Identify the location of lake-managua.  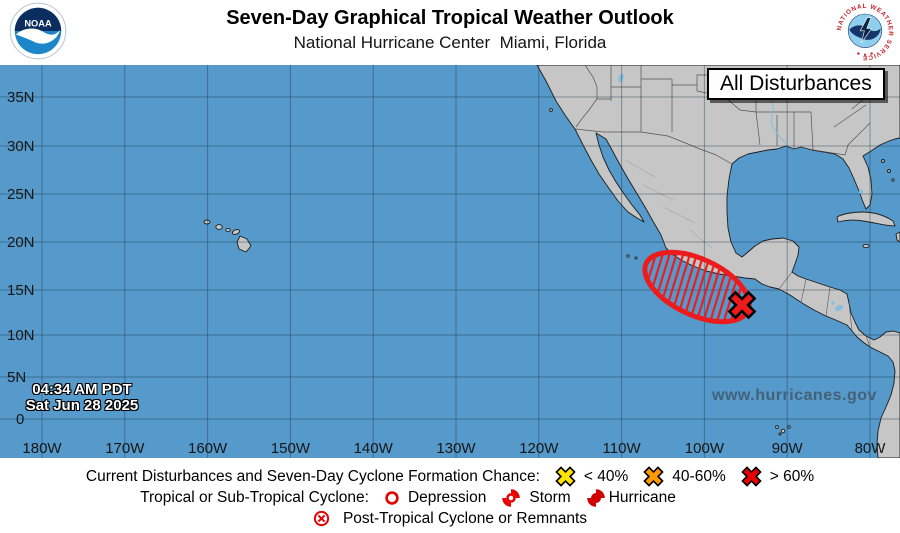
(833, 303).